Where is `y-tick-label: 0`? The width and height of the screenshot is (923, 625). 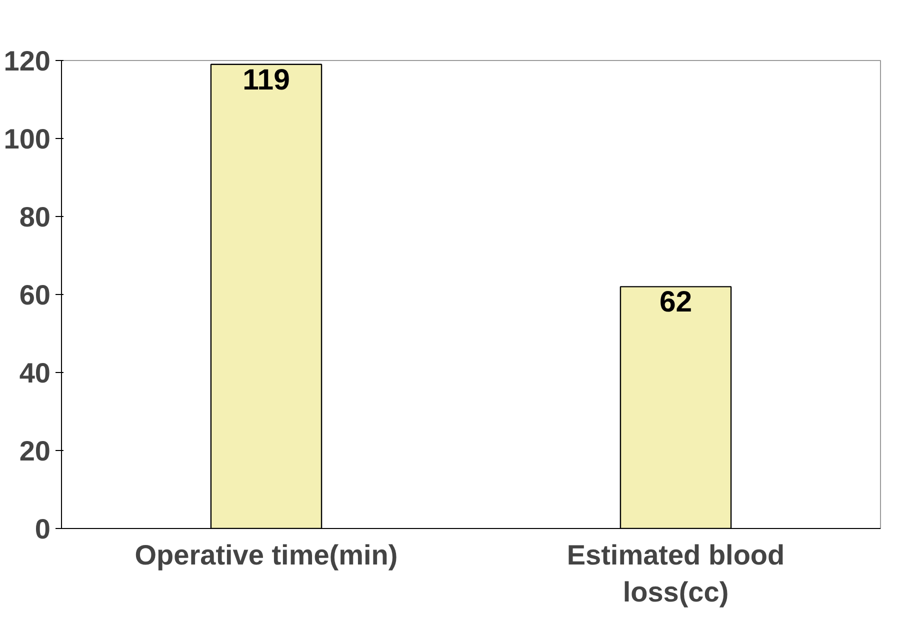
y-tick-label: 0 is located at coordinates (42, 529).